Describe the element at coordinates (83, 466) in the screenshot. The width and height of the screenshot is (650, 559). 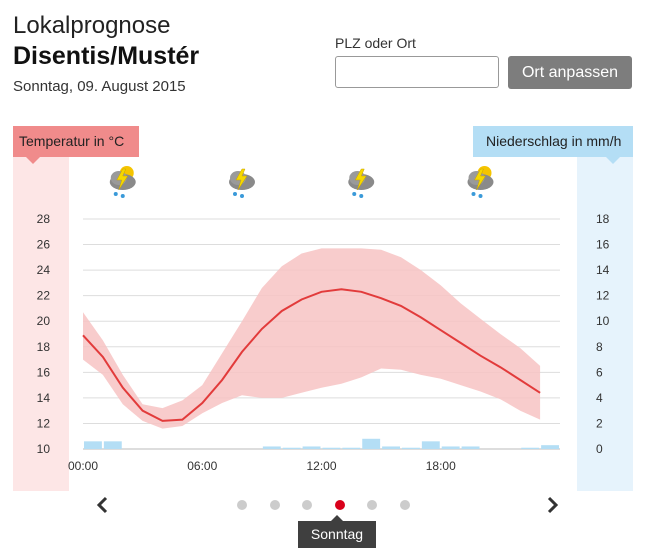
I see `x-tick-label: 00:00` at that location.